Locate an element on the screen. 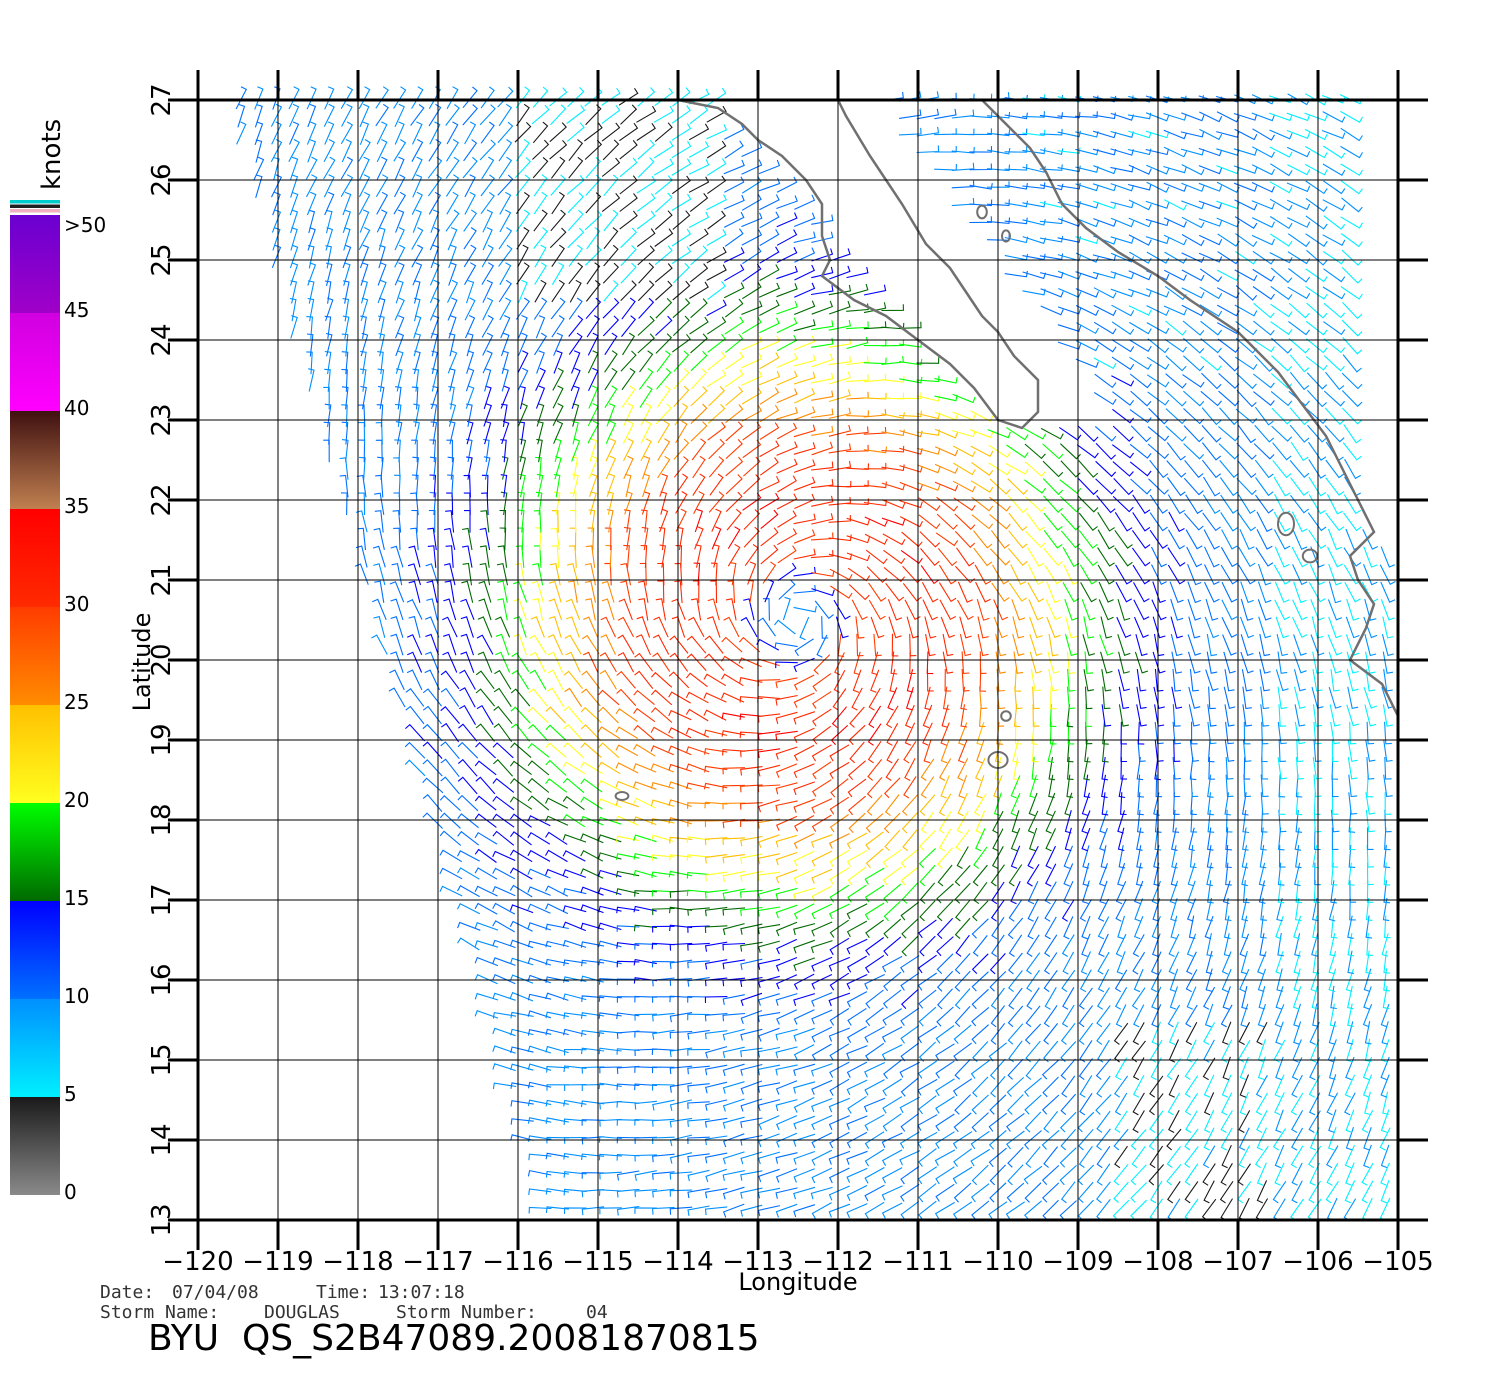 The image size is (1500, 1400). color-scale-label: >50 is located at coordinates (85, 225).